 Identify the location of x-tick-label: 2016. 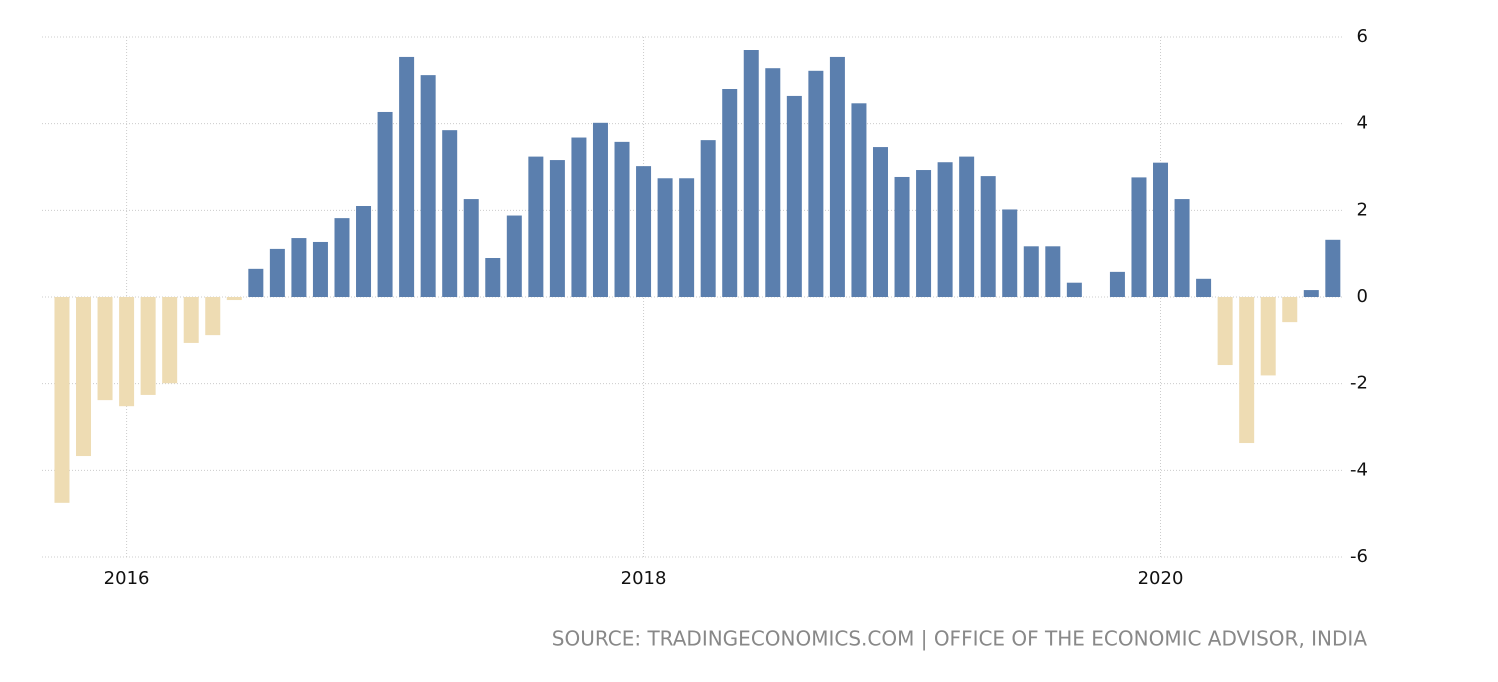
(127, 578).